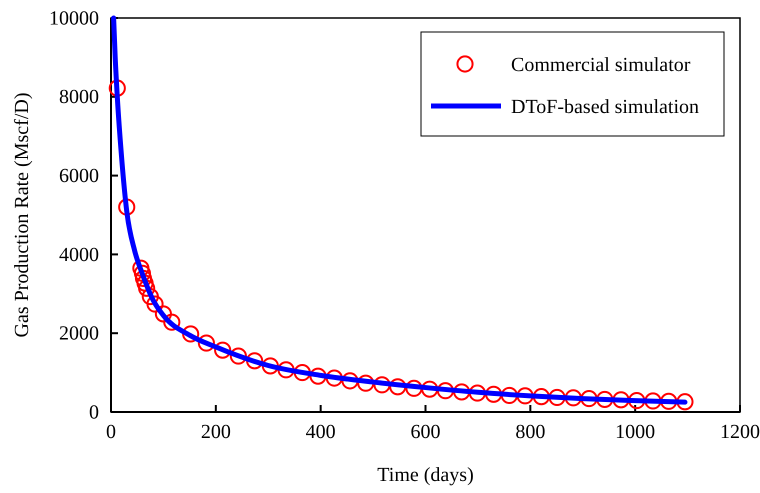 This screenshot has width=760, height=493. What do you see at coordinates (94, 412) in the screenshot?
I see `y-tick-label: 0` at bounding box center [94, 412].